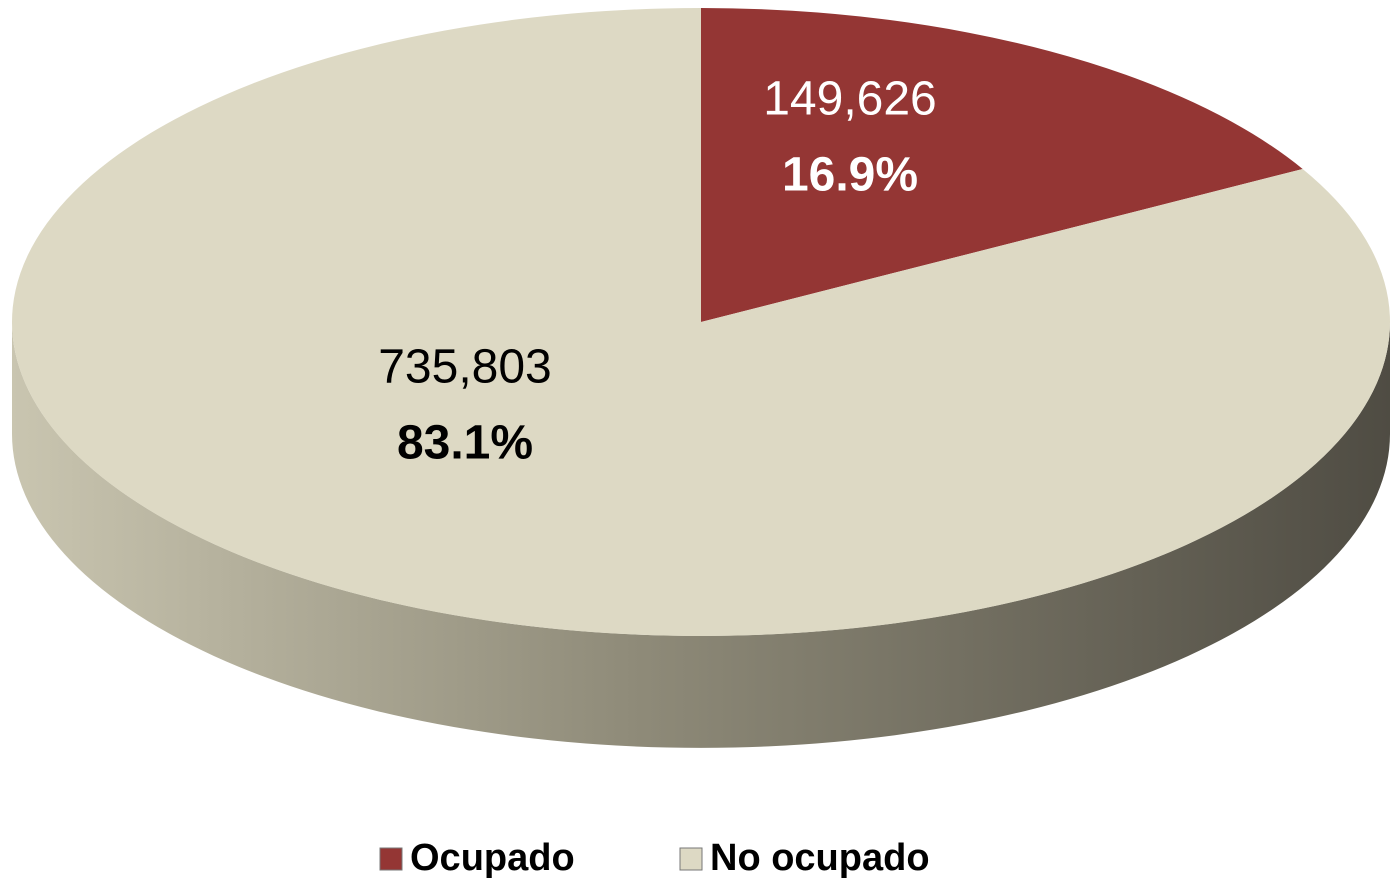  I want to click on value-label: 149,626, so click(850, 99).